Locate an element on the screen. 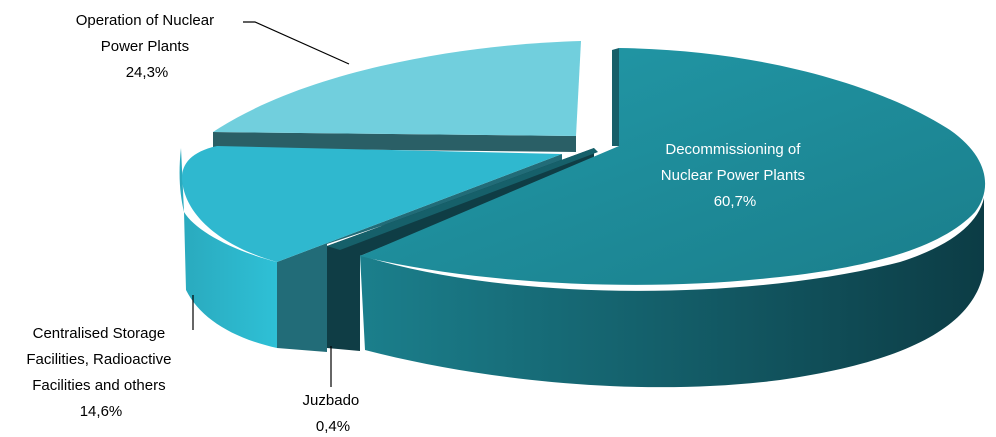 Image resolution: width=996 pixels, height=437 pixels. slice-operation-top is located at coordinates (397, 88).